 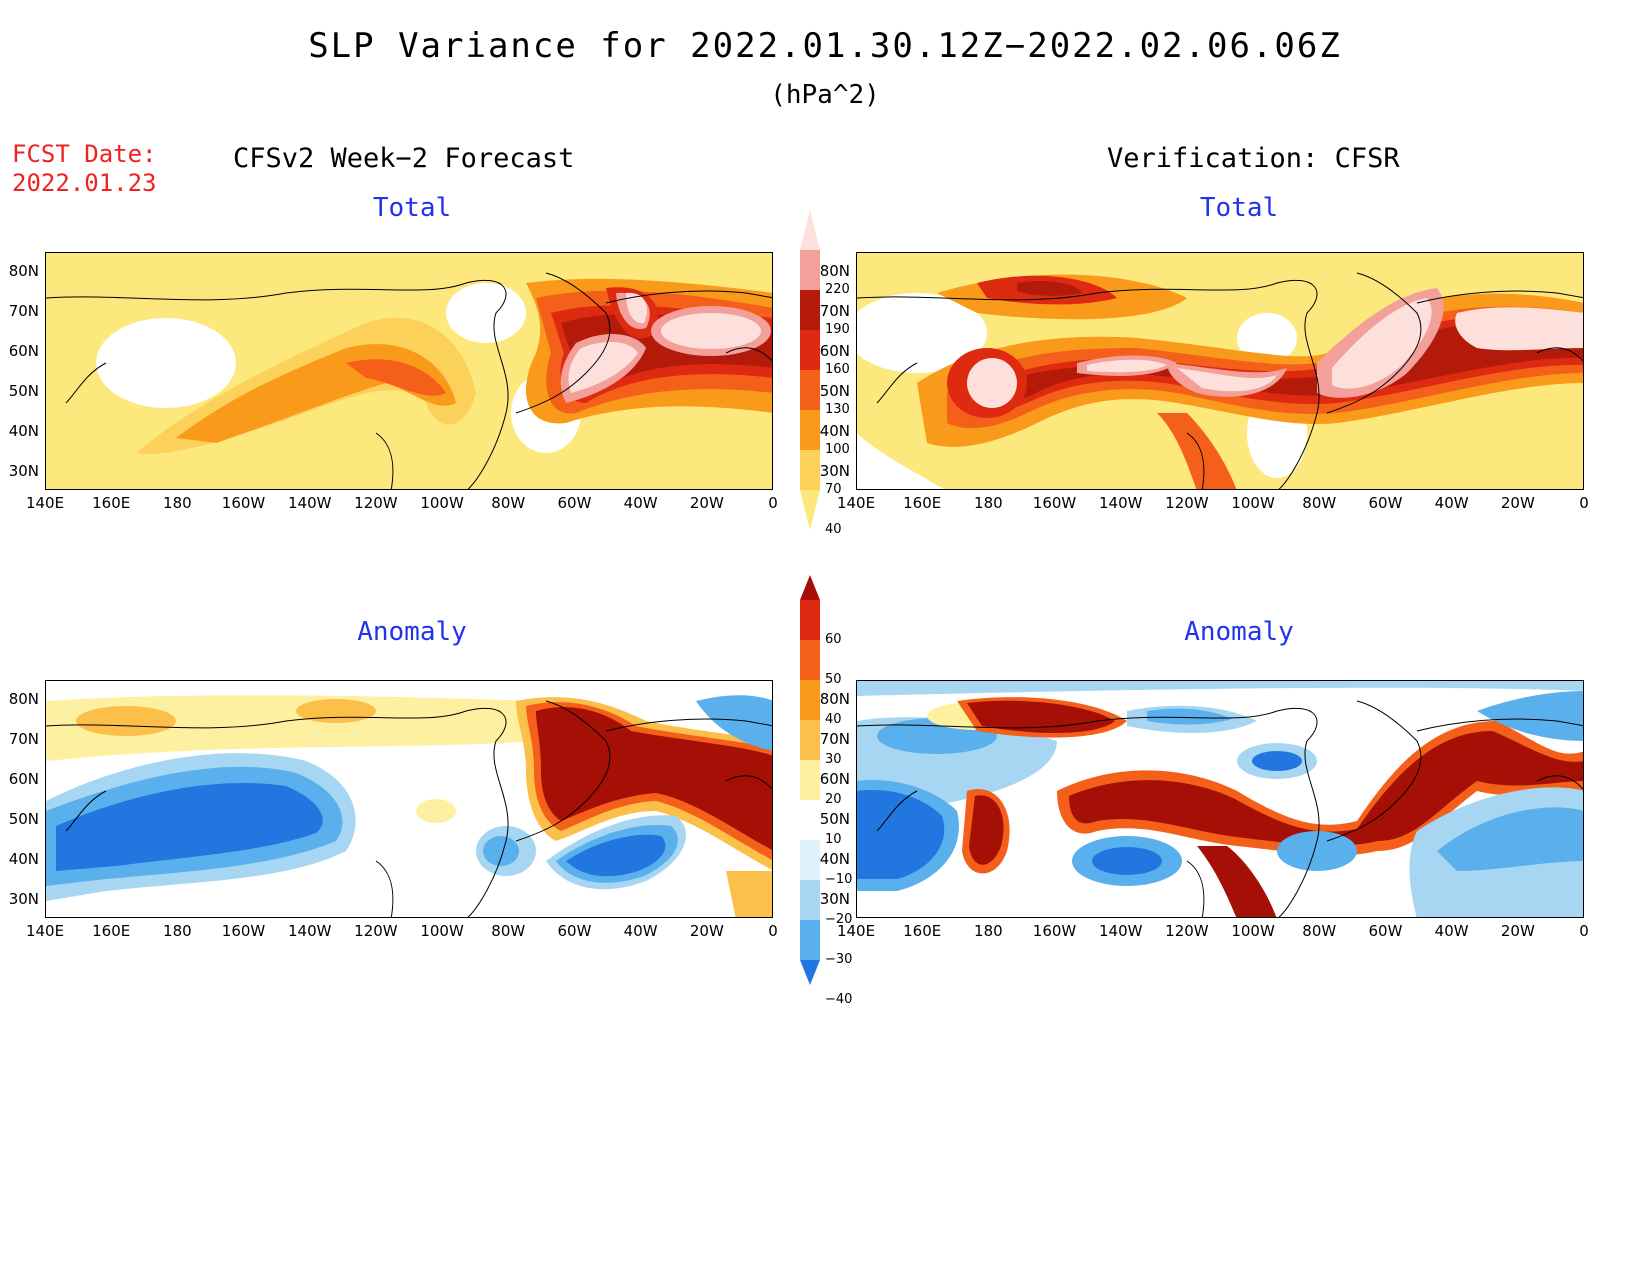 I want to click on colorbar-tick-label: 70, so click(x=833, y=489).